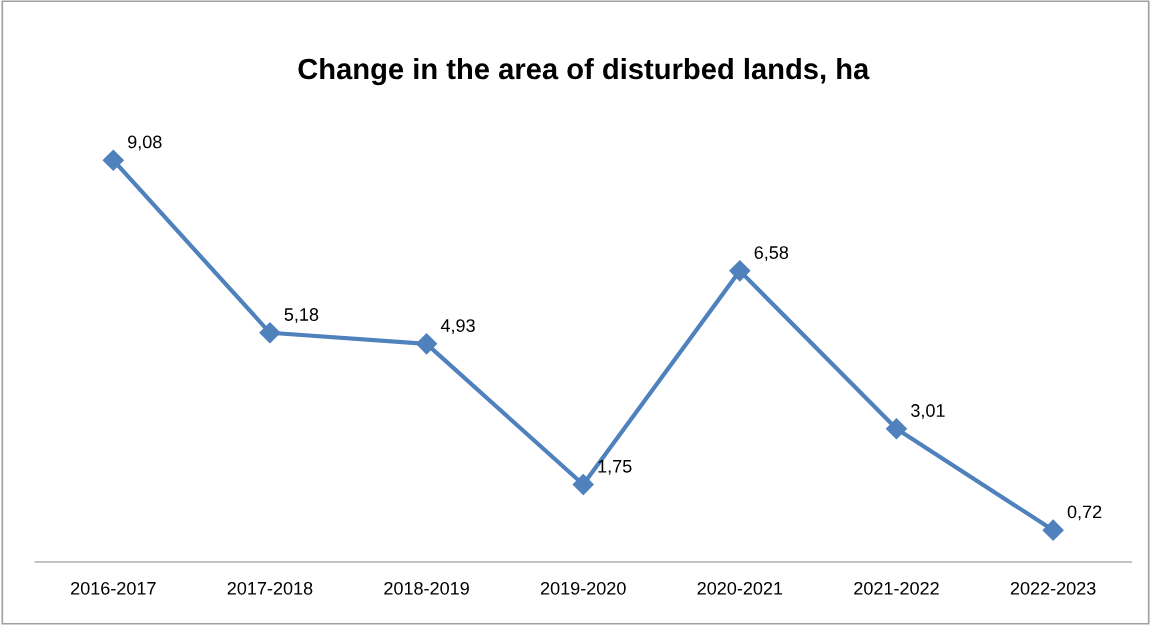 The height and width of the screenshot is (625, 1151). What do you see at coordinates (740, 588) in the screenshot?
I see `x-tick-label: 2020-2021` at bounding box center [740, 588].